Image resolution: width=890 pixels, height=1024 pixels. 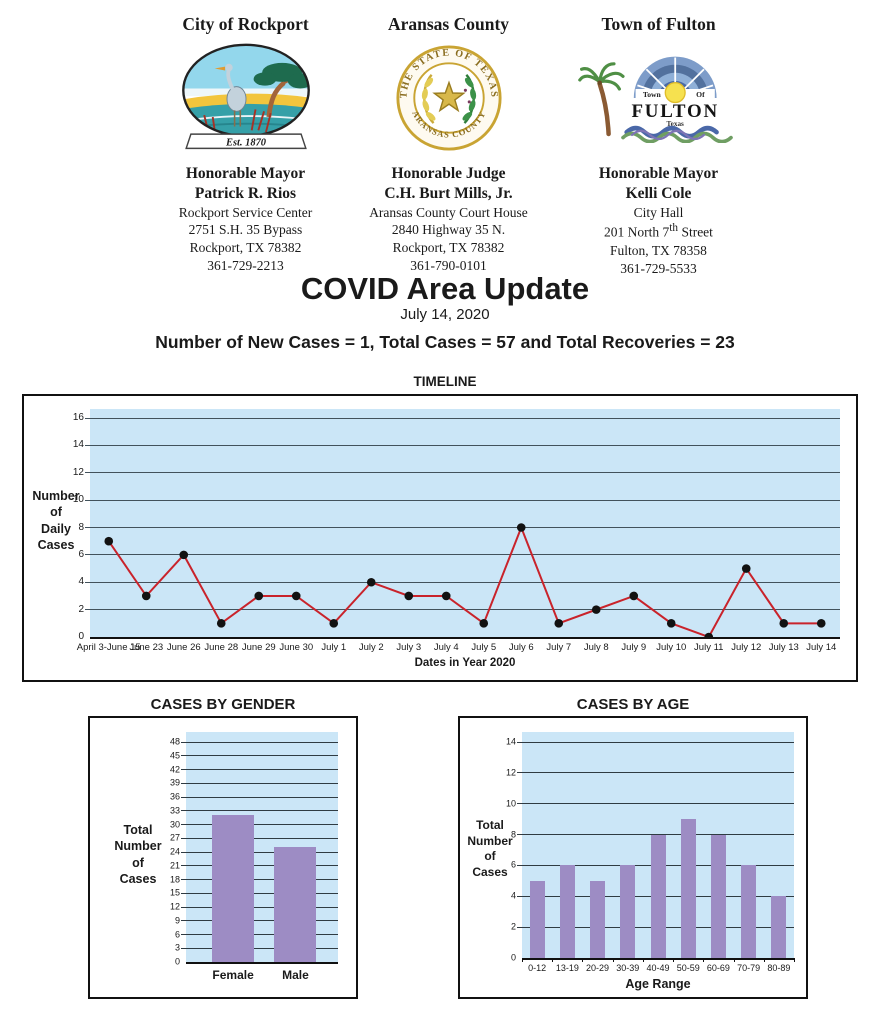 I want to click on x-tick-label: June 26, so click(x=183, y=647).